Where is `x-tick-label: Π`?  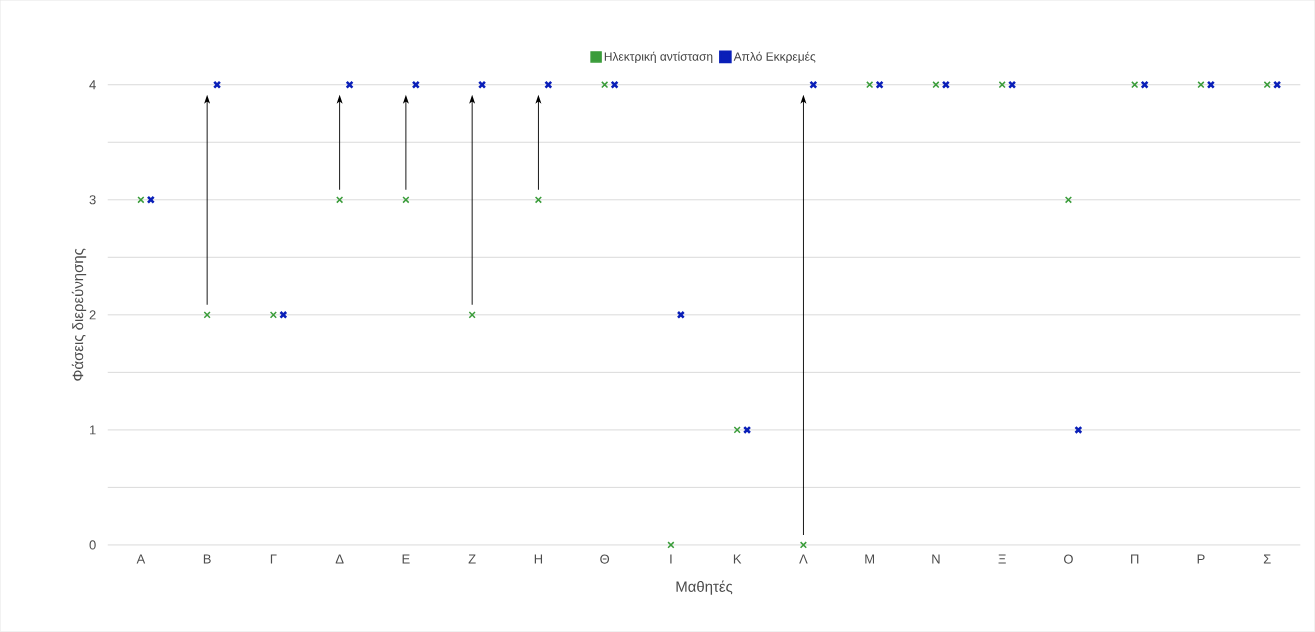 x-tick-label: Π is located at coordinates (1135, 559).